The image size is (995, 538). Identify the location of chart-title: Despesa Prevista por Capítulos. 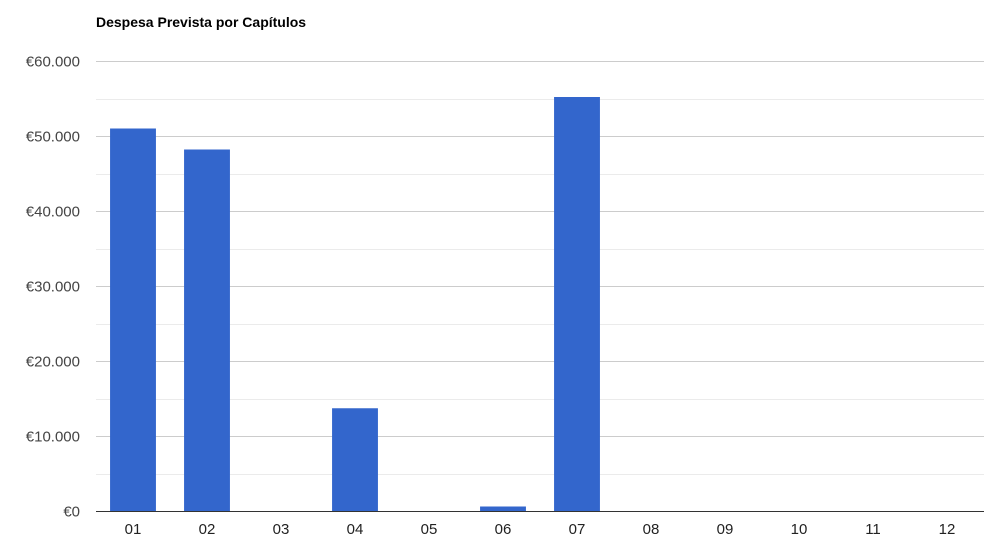
(201, 22).